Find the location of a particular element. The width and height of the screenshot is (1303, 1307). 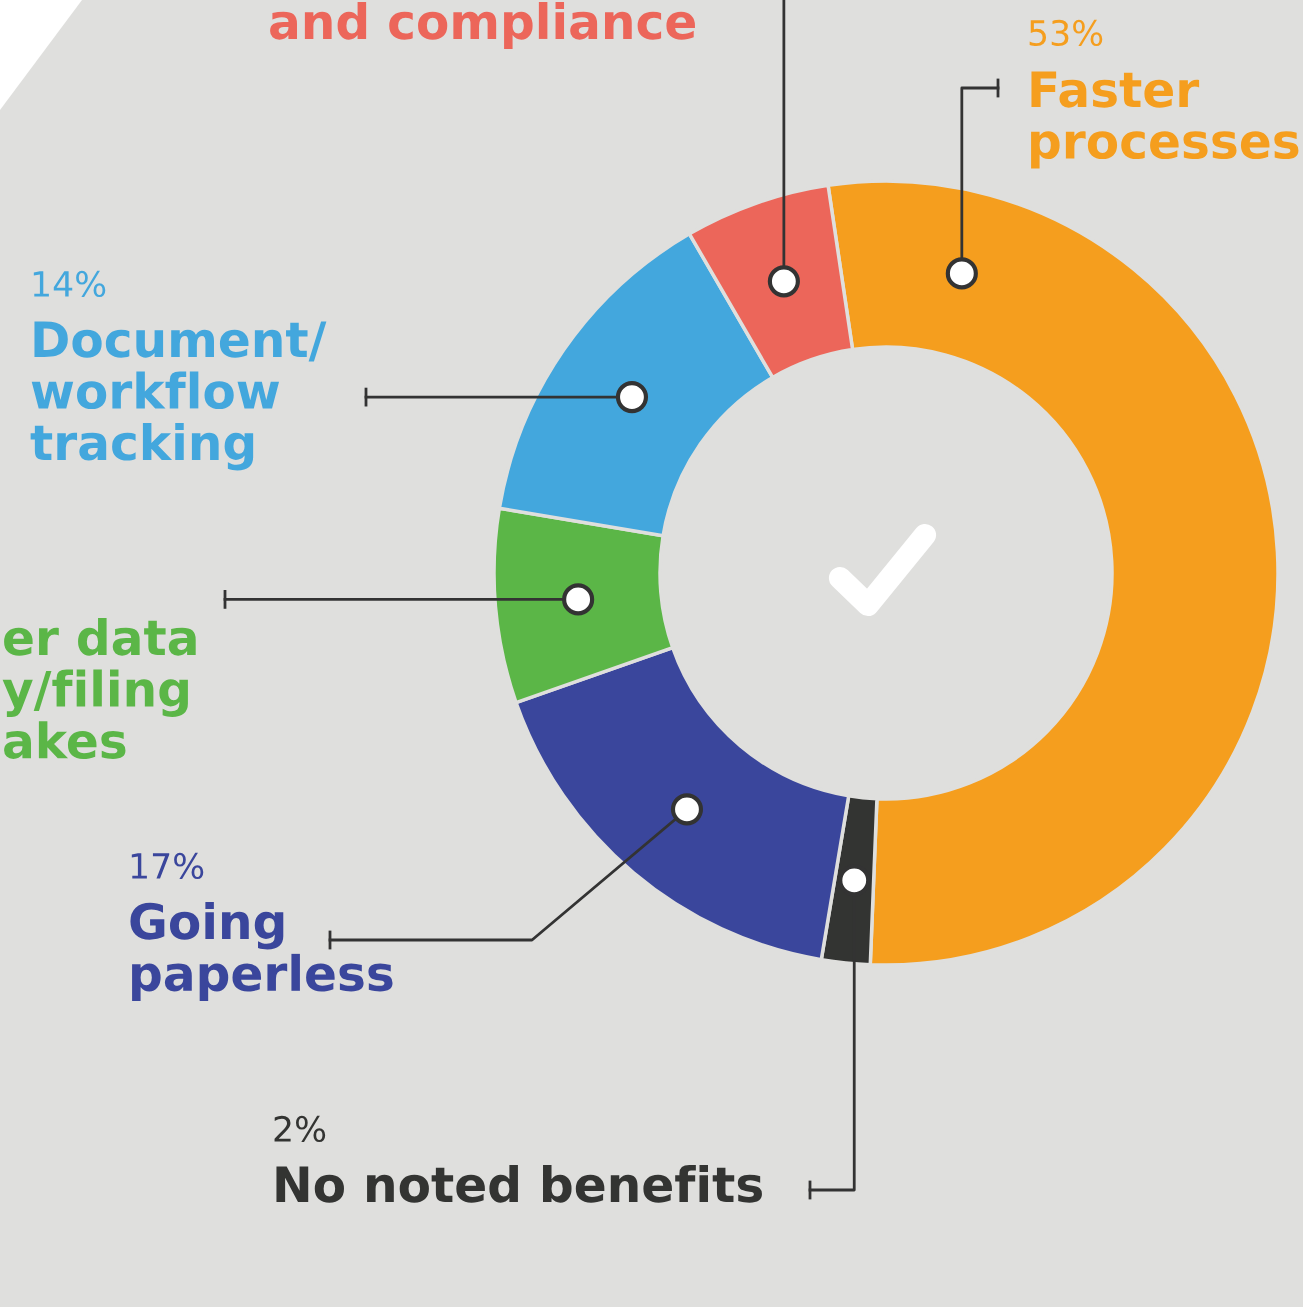

data-label: 2% is located at coordinates (300, 1129).